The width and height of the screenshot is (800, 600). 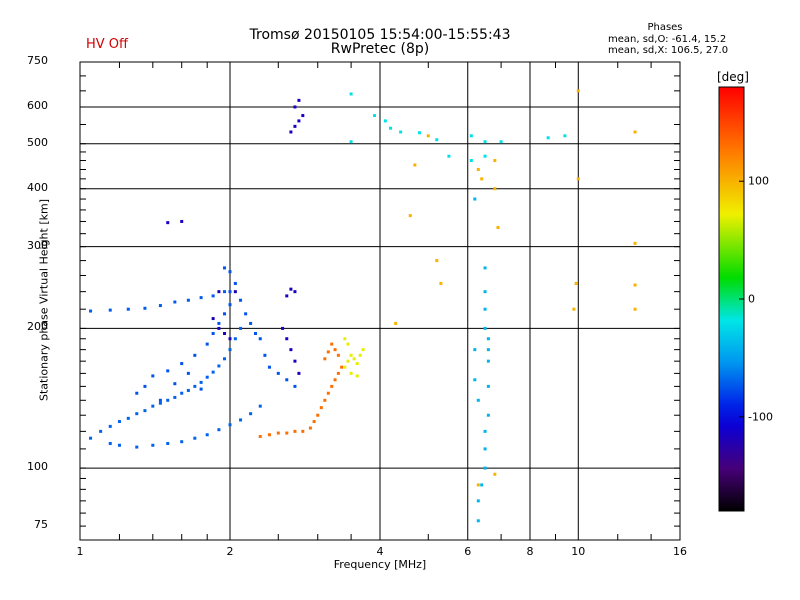 What do you see at coordinates (680, 551) in the screenshot?
I see `x-tick-label: 16` at bounding box center [680, 551].